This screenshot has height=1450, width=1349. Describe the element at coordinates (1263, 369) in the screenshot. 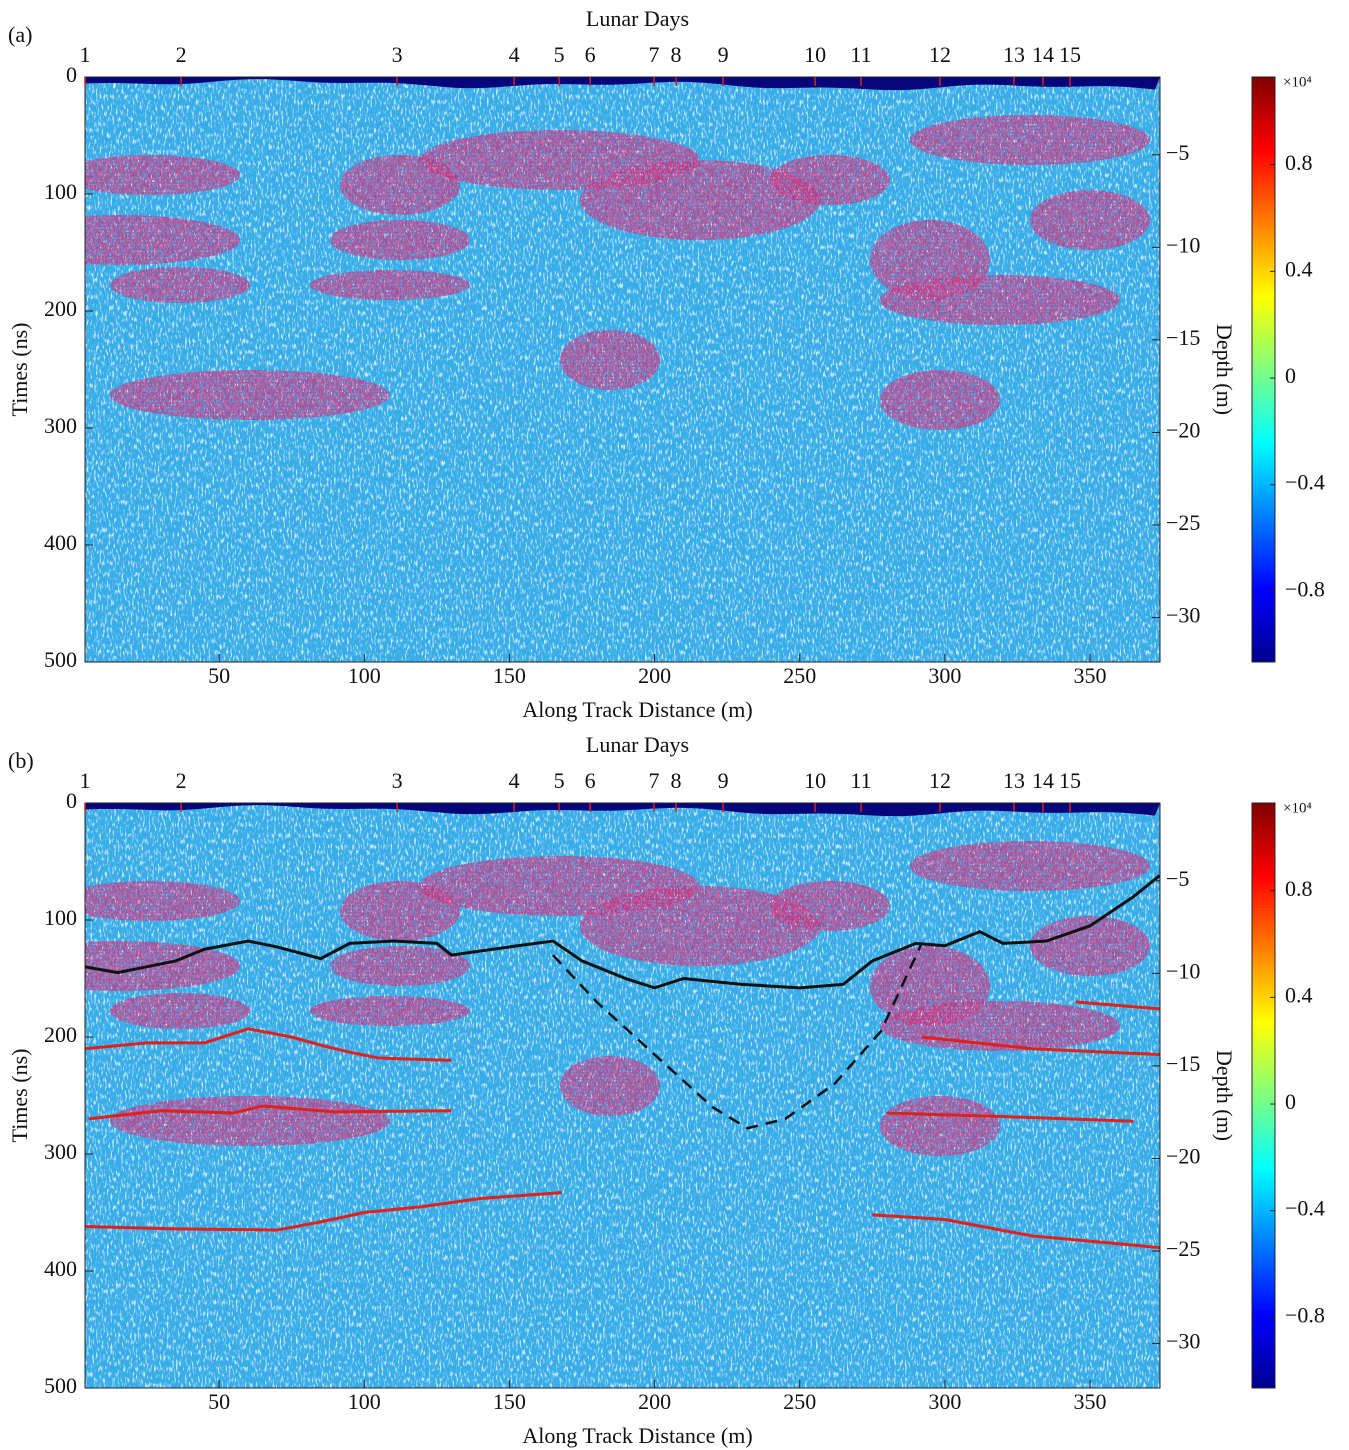

I see `colorbar` at that location.